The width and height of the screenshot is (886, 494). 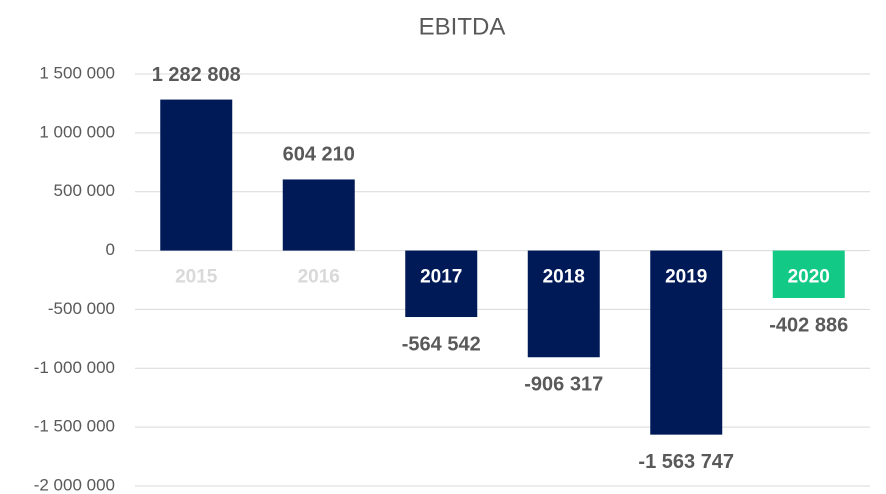 What do you see at coordinates (809, 277) in the screenshot?
I see `x-tick-label: 2020` at bounding box center [809, 277].